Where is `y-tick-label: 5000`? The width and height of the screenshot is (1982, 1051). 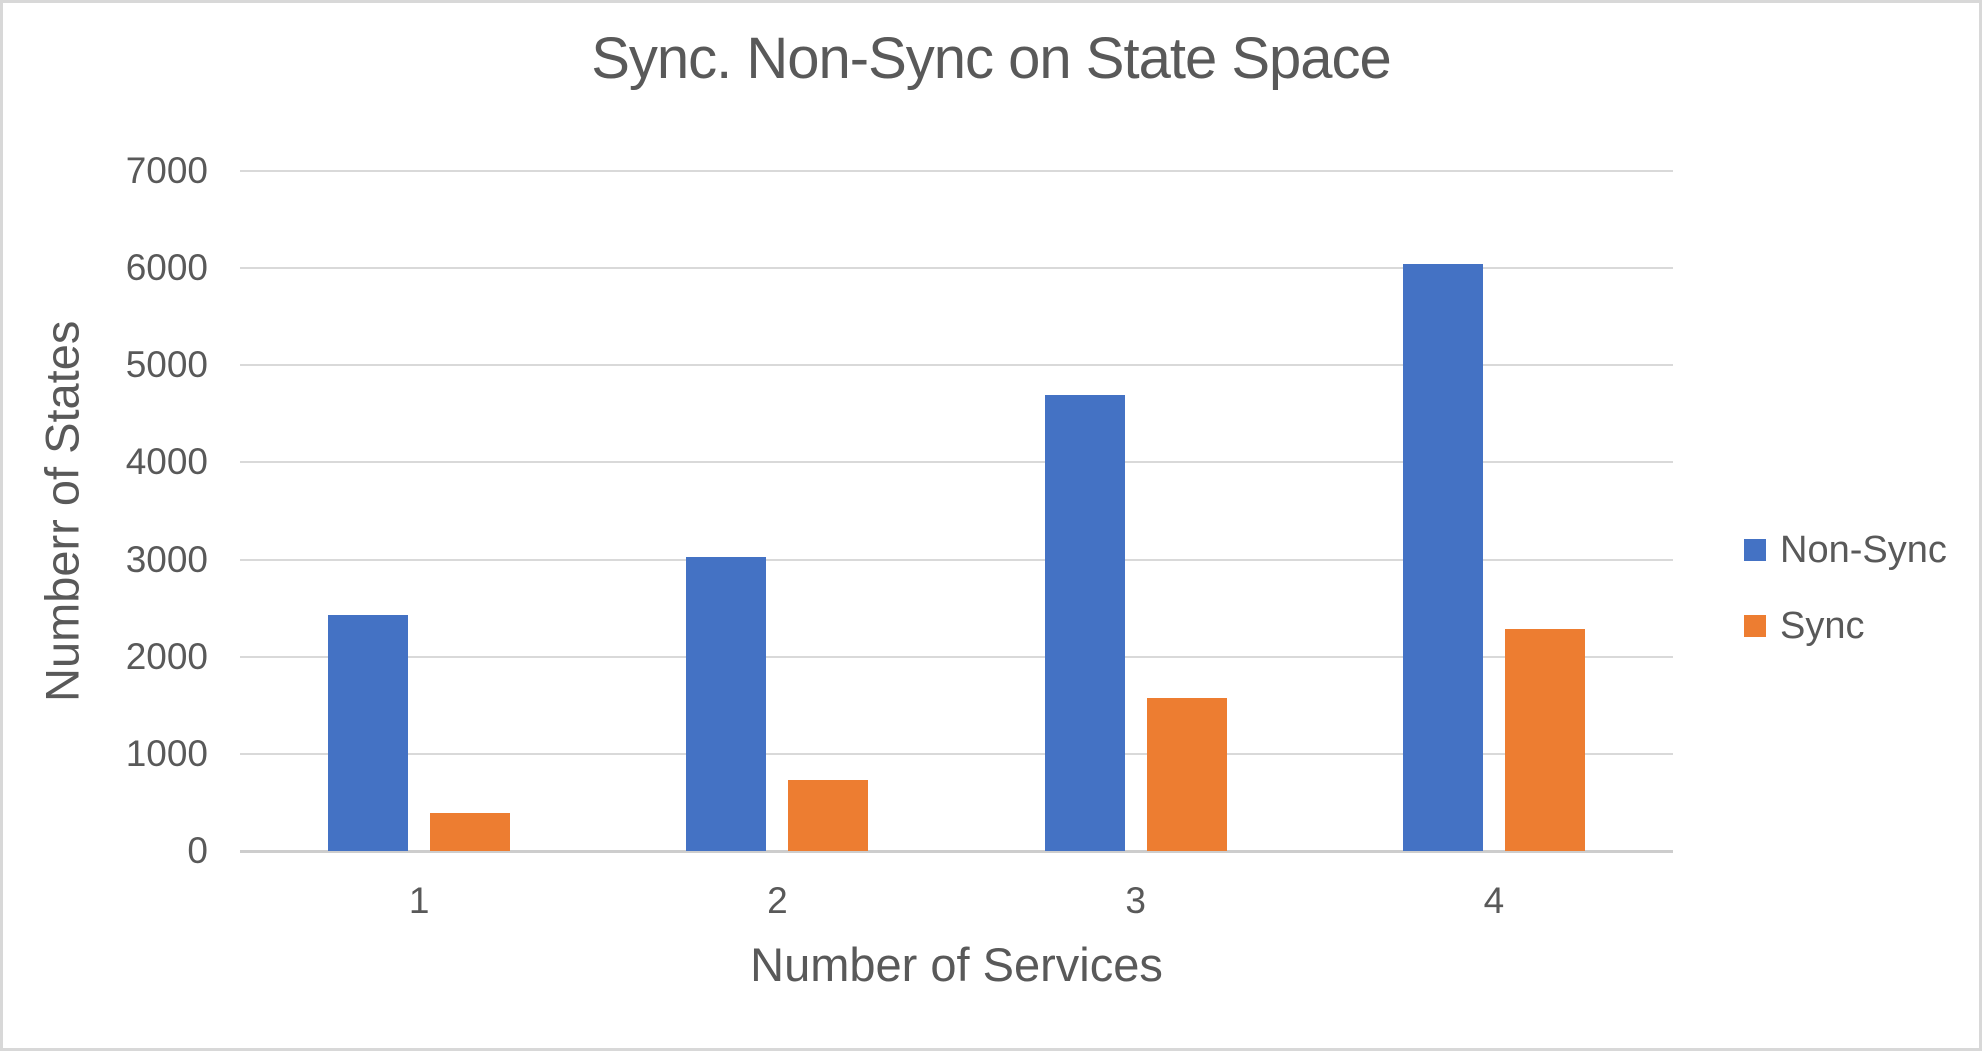 y-tick-label: 5000 is located at coordinates (166, 365).